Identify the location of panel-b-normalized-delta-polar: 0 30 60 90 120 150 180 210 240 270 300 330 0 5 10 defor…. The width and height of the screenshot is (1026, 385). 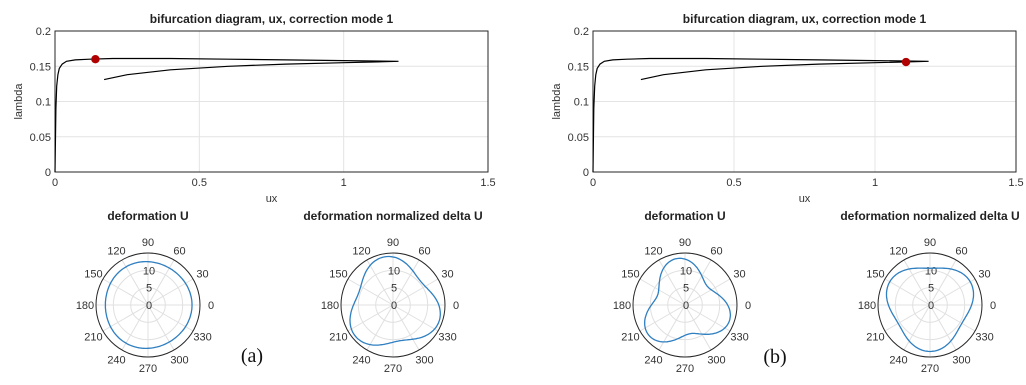
(929, 292).